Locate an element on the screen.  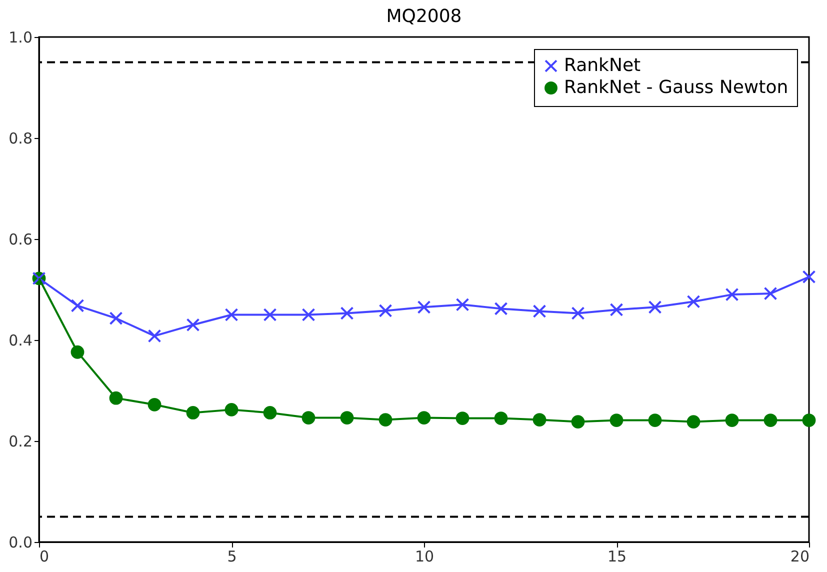
y-tick-label: 0.4 is located at coordinates (20, 341).